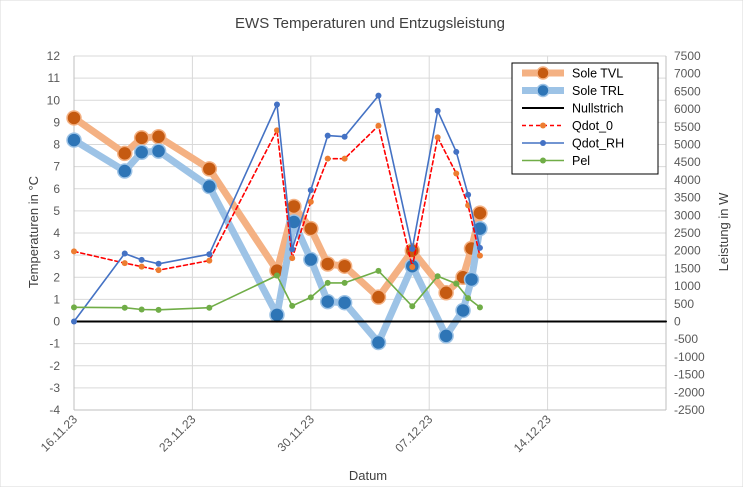 This screenshot has width=743, height=487. What do you see at coordinates (687, 109) in the screenshot?
I see `y2-tick-label: 6000` at bounding box center [687, 109].